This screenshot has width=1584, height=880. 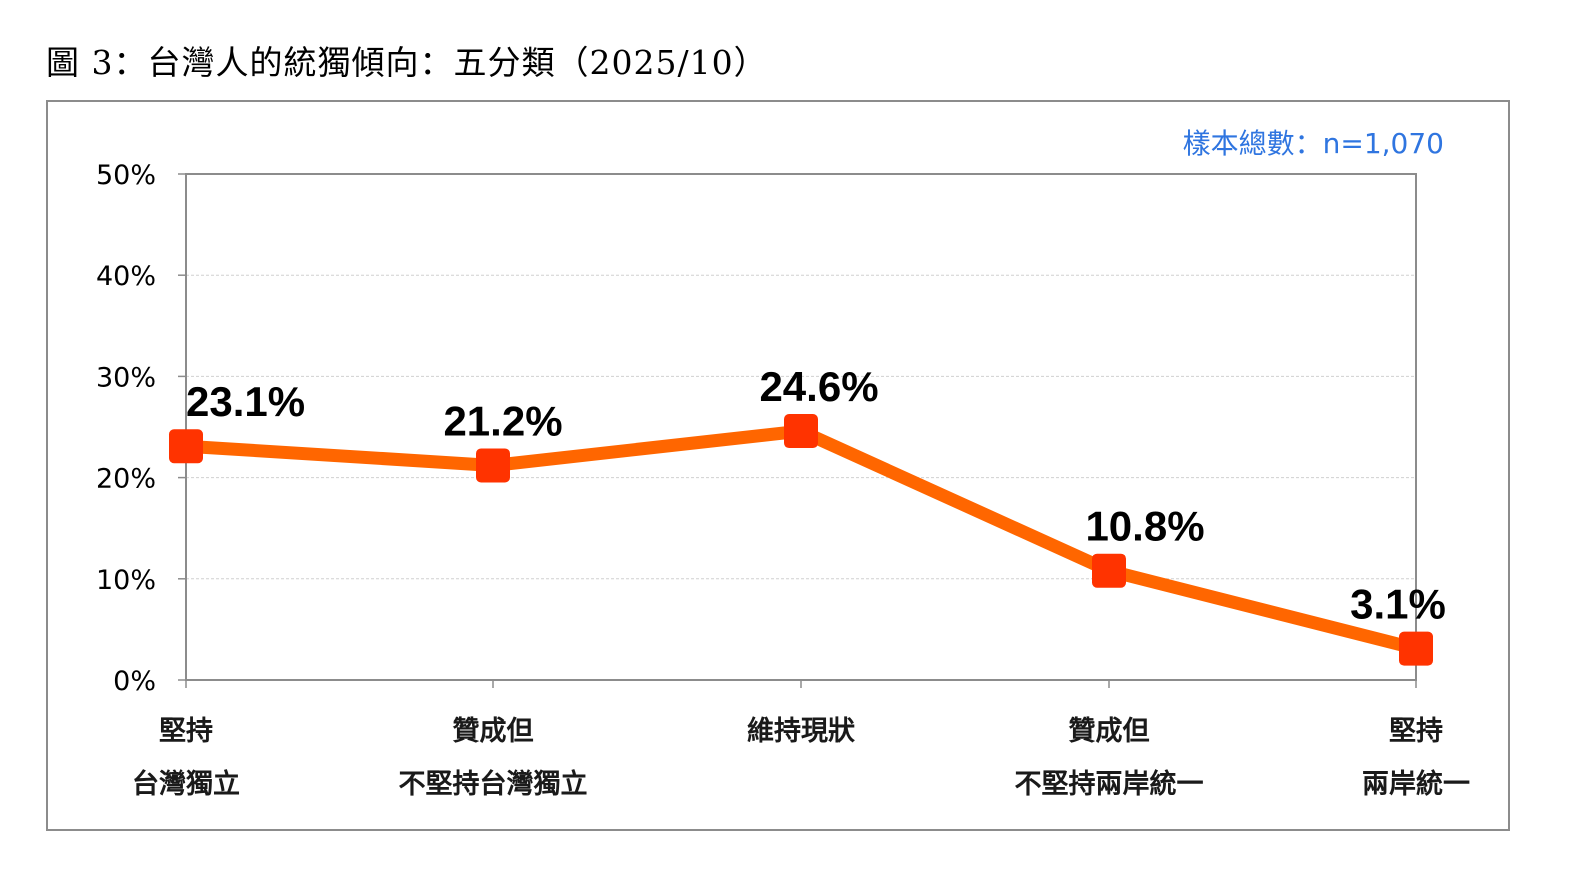 What do you see at coordinates (126, 175) in the screenshot?
I see `y-tick-label: 50%` at bounding box center [126, 175].